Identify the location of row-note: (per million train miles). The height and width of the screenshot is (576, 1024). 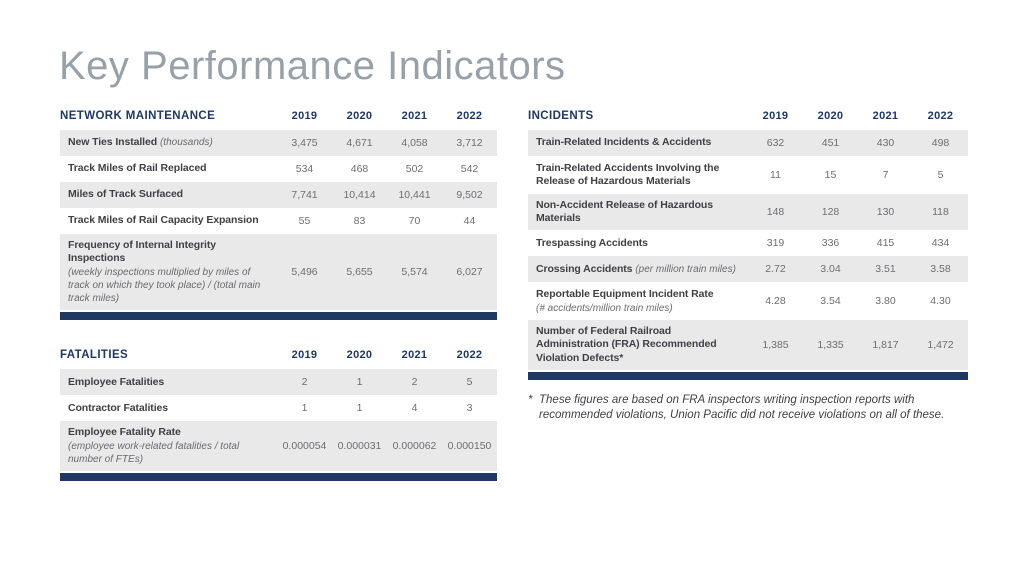
(685, 269).